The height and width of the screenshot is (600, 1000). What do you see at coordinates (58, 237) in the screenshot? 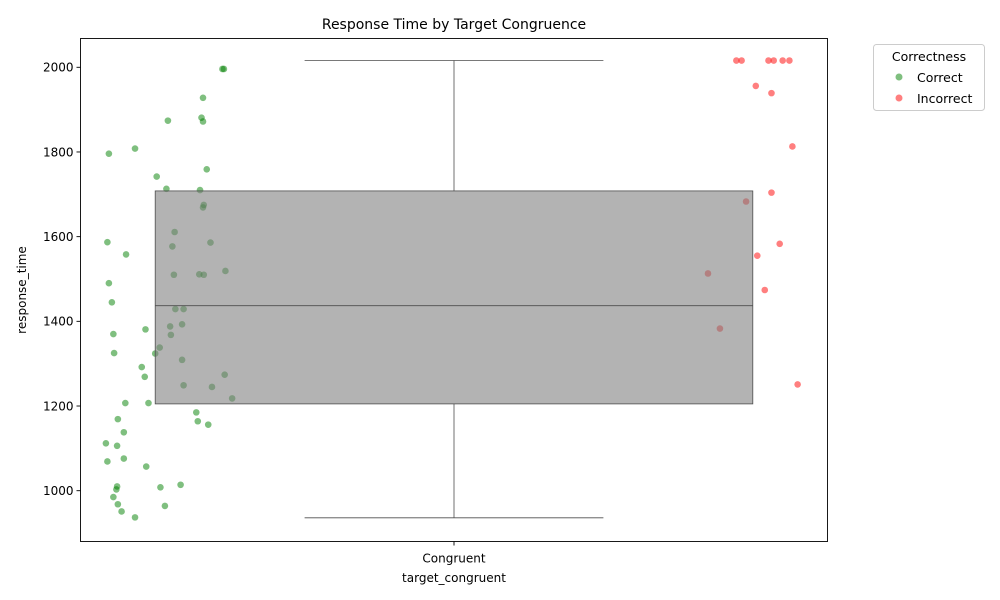
I see `y-tick-label: 1600` at bounding box center [58, 237].